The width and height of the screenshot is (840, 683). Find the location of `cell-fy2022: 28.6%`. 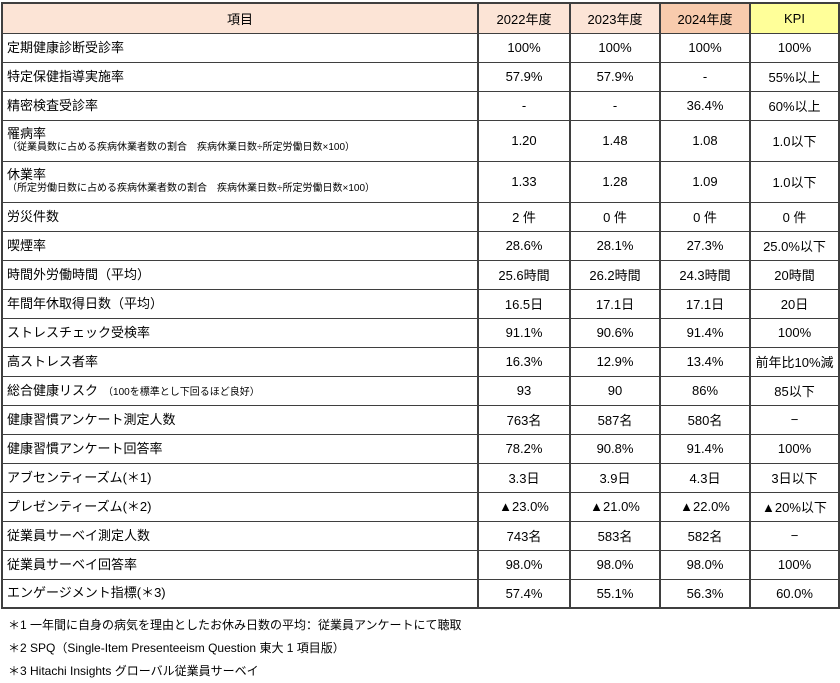

cell-fy2022: 28.6% is located at coordinates (524, 245).